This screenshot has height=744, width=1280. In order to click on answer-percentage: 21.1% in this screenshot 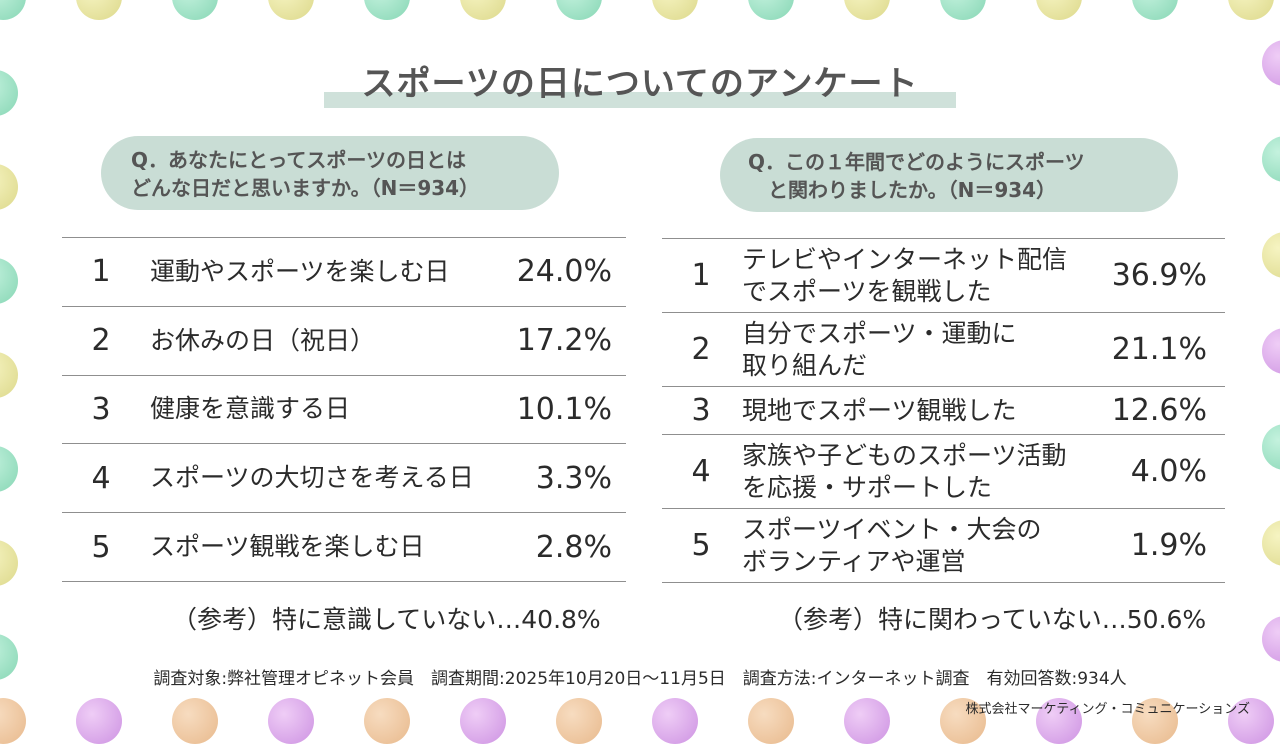, I will do `click(1159, 349)`.